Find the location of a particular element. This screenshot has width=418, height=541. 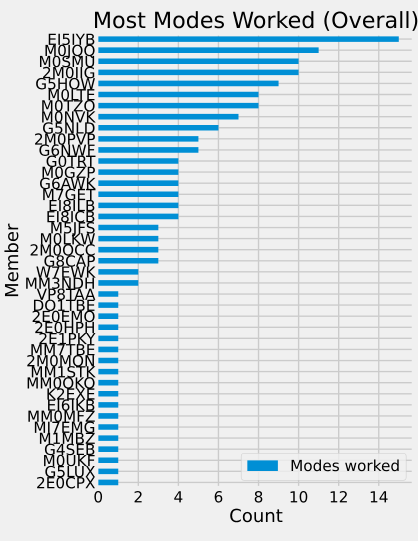

y-tick-label: MM3NDH is located at coordinates (60, 283).